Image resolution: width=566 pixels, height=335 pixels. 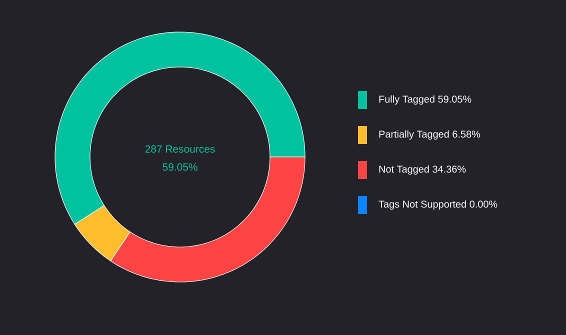 I want to click on legend-label: Tags Not Supported, so click(x=422, y=205).